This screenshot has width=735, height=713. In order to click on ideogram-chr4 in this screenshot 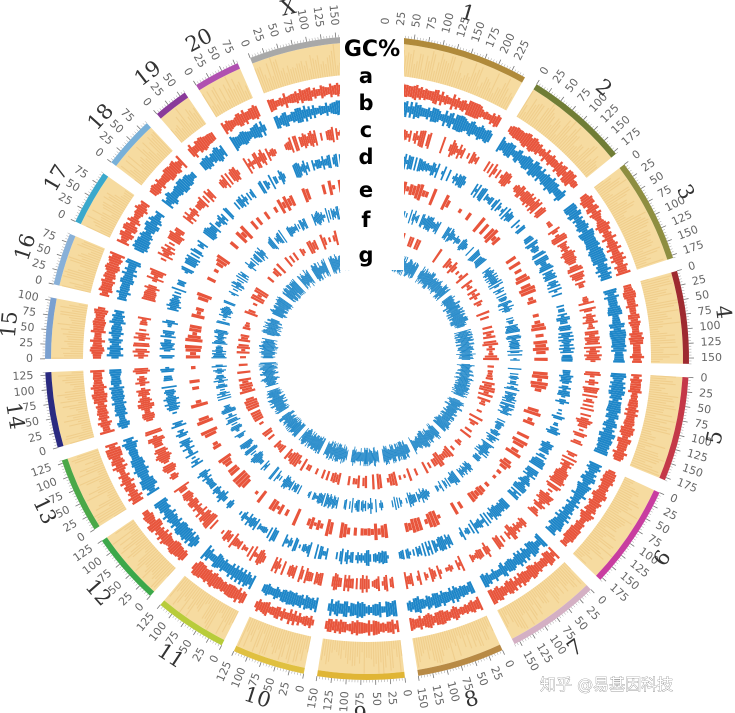, I will do `click(680, 317)`.